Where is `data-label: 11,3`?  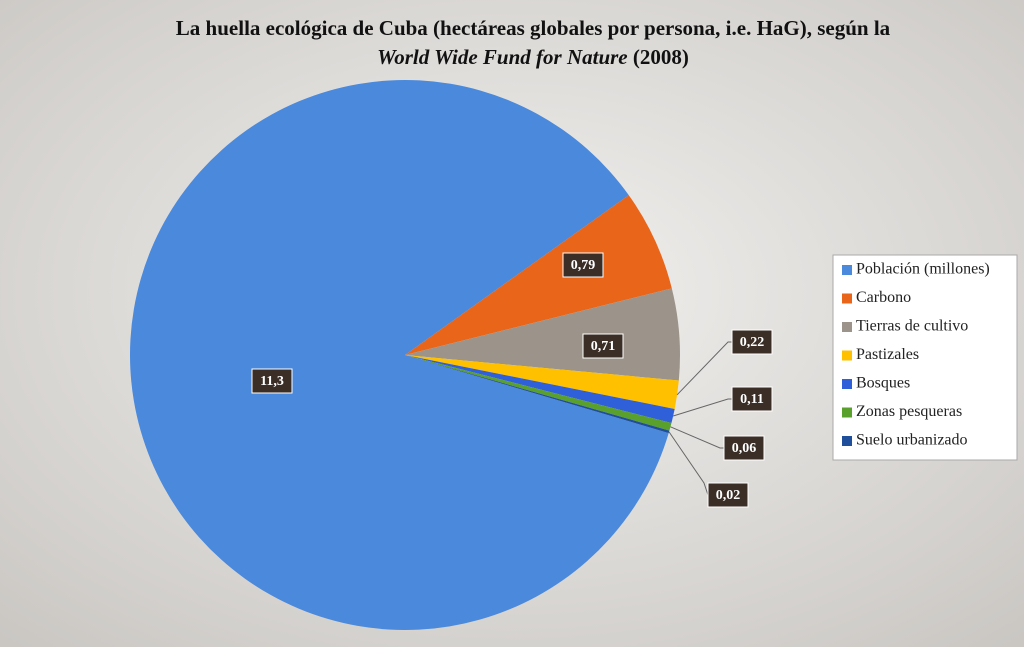 data-label: 11,3 is located at coordinates (272, 381).